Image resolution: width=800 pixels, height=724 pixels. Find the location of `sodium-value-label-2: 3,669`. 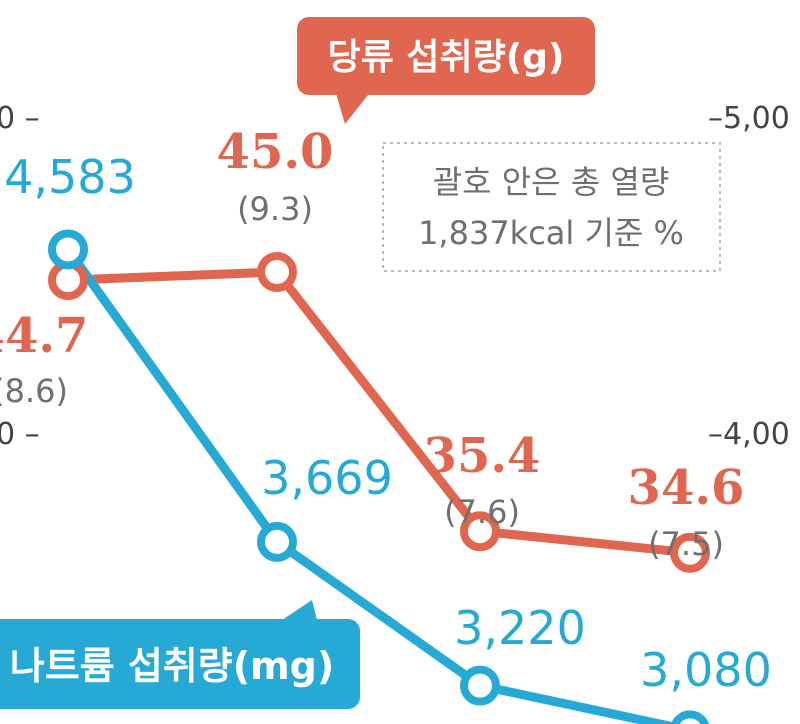

sodium-value-label-2: 3,669 is located at coordinates (327, 478).